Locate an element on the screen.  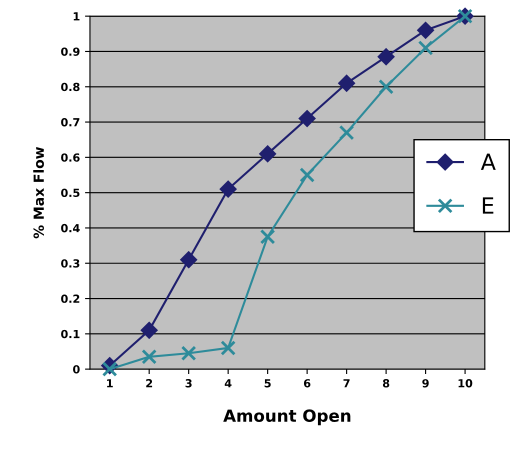
y-tick-label: 1 is located at coordinates (77, 16).